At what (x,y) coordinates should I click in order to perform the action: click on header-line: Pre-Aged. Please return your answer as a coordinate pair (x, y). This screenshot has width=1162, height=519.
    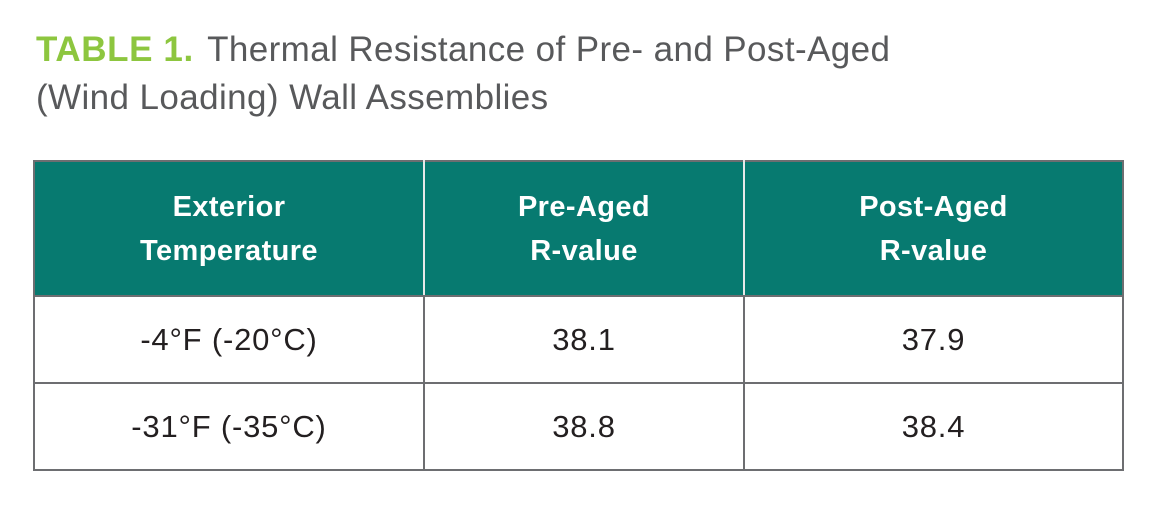
    Looking at the image, I should click on (584, 206).